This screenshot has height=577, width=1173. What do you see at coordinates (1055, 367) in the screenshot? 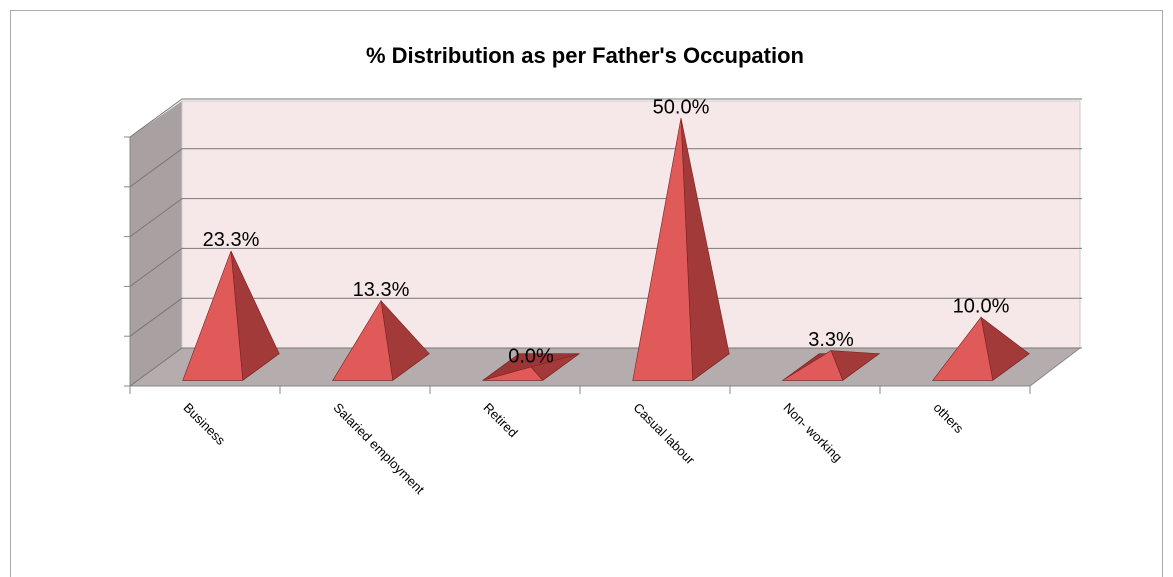
I see `floor-edge` at bounding box center [1055, 367].